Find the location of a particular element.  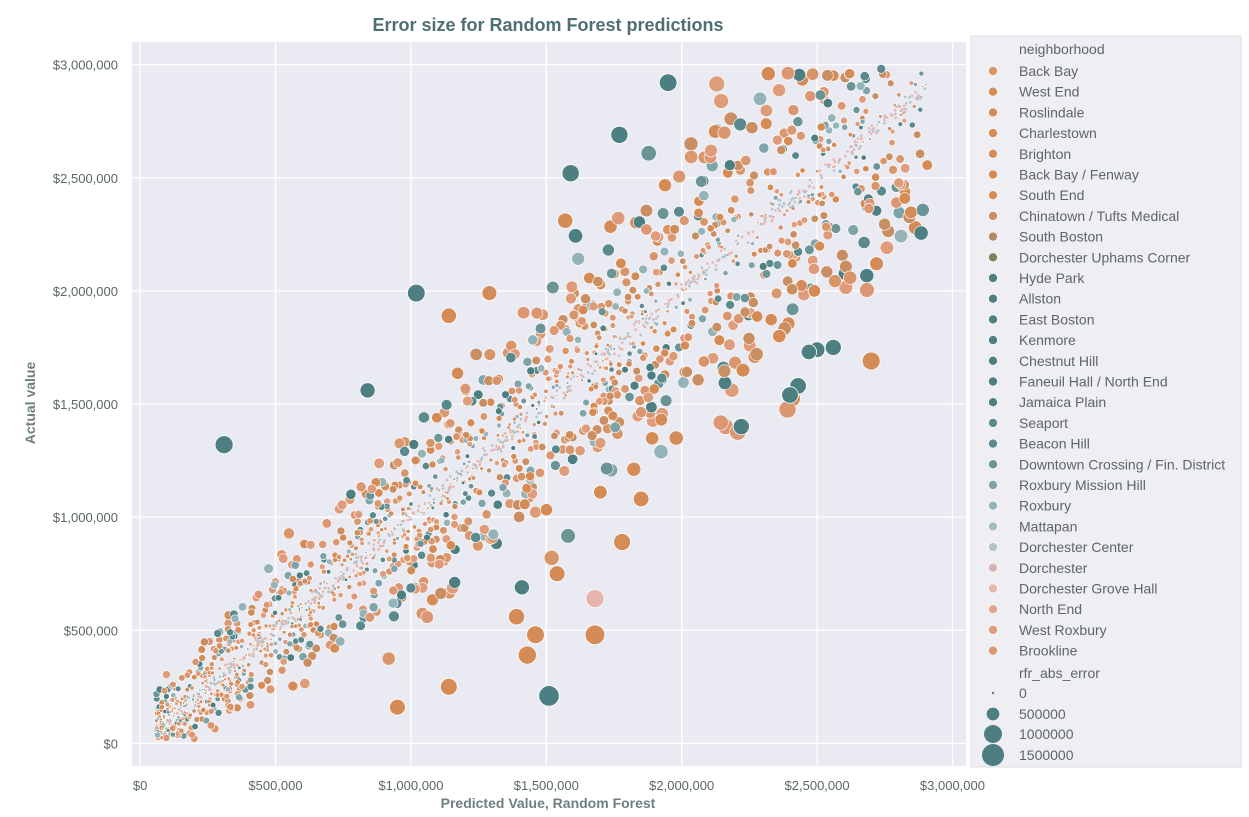

legend-item-label: Dorchester is located at coordinates (1053, 568).